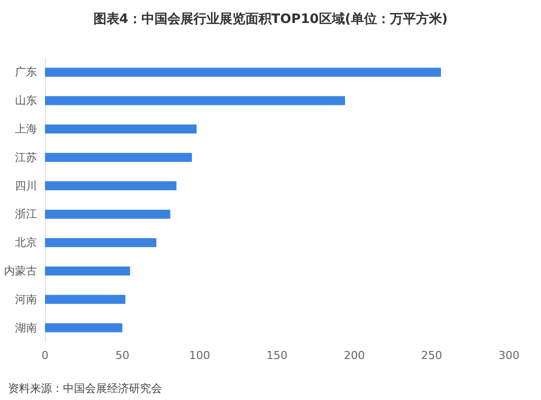  What do you see at coordinates (431, 355) in the screenshot?
I see `x-tick-label: 250` at bounding box center [431, 355].